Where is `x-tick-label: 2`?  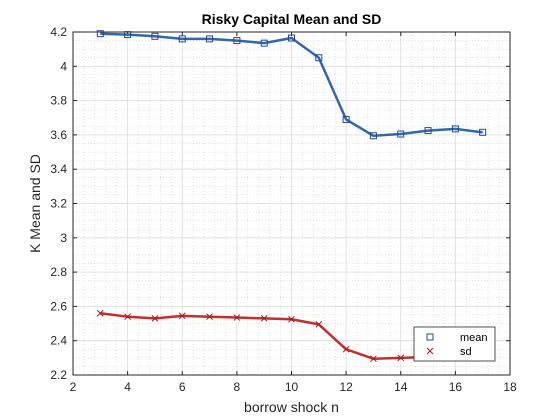 x-tick-label: 2 is located at coordinates (73, 387).